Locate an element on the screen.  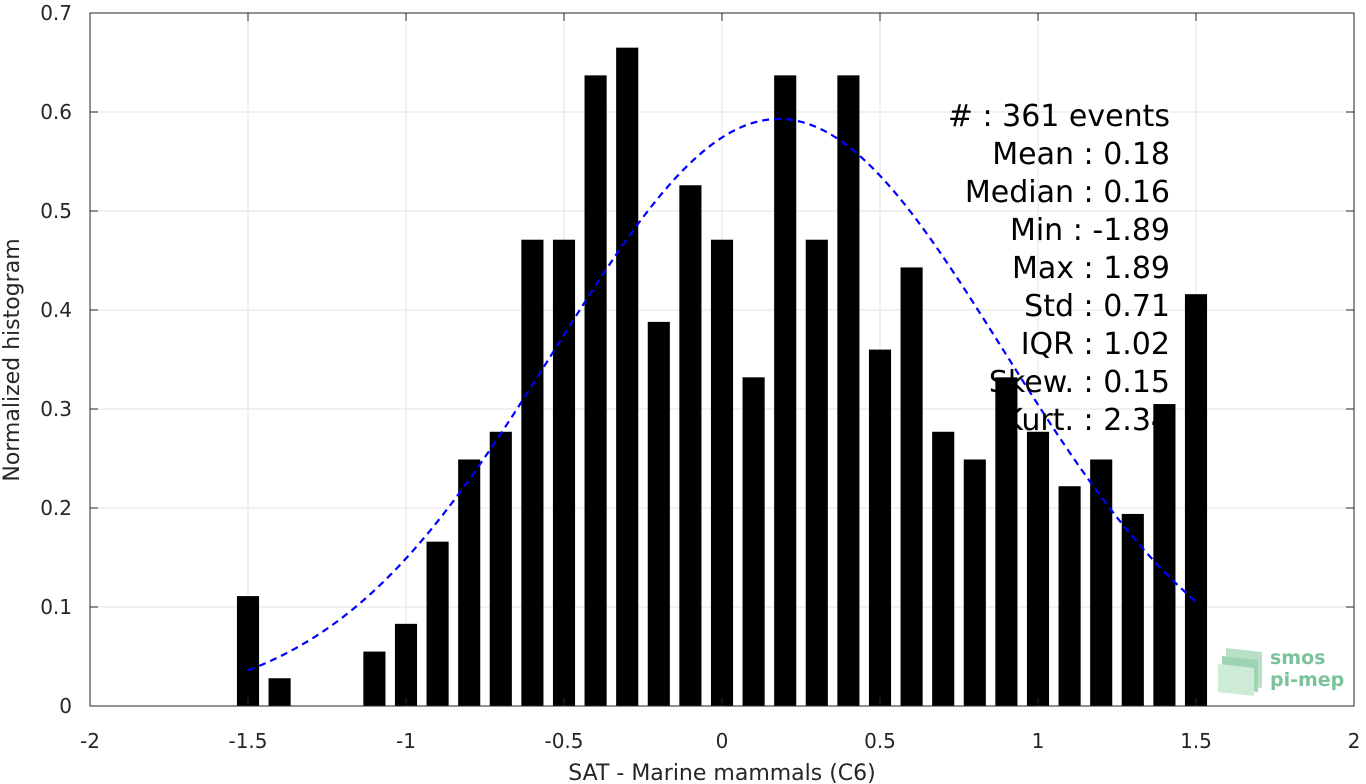
y-tick-label-7: 0.7 is located at coordinates (56, 13).